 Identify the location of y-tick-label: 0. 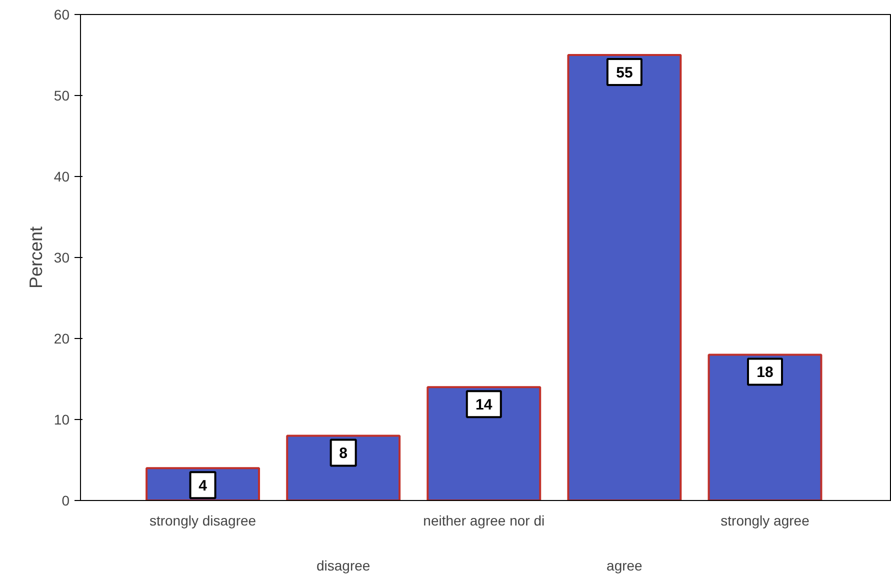
(66, 500).